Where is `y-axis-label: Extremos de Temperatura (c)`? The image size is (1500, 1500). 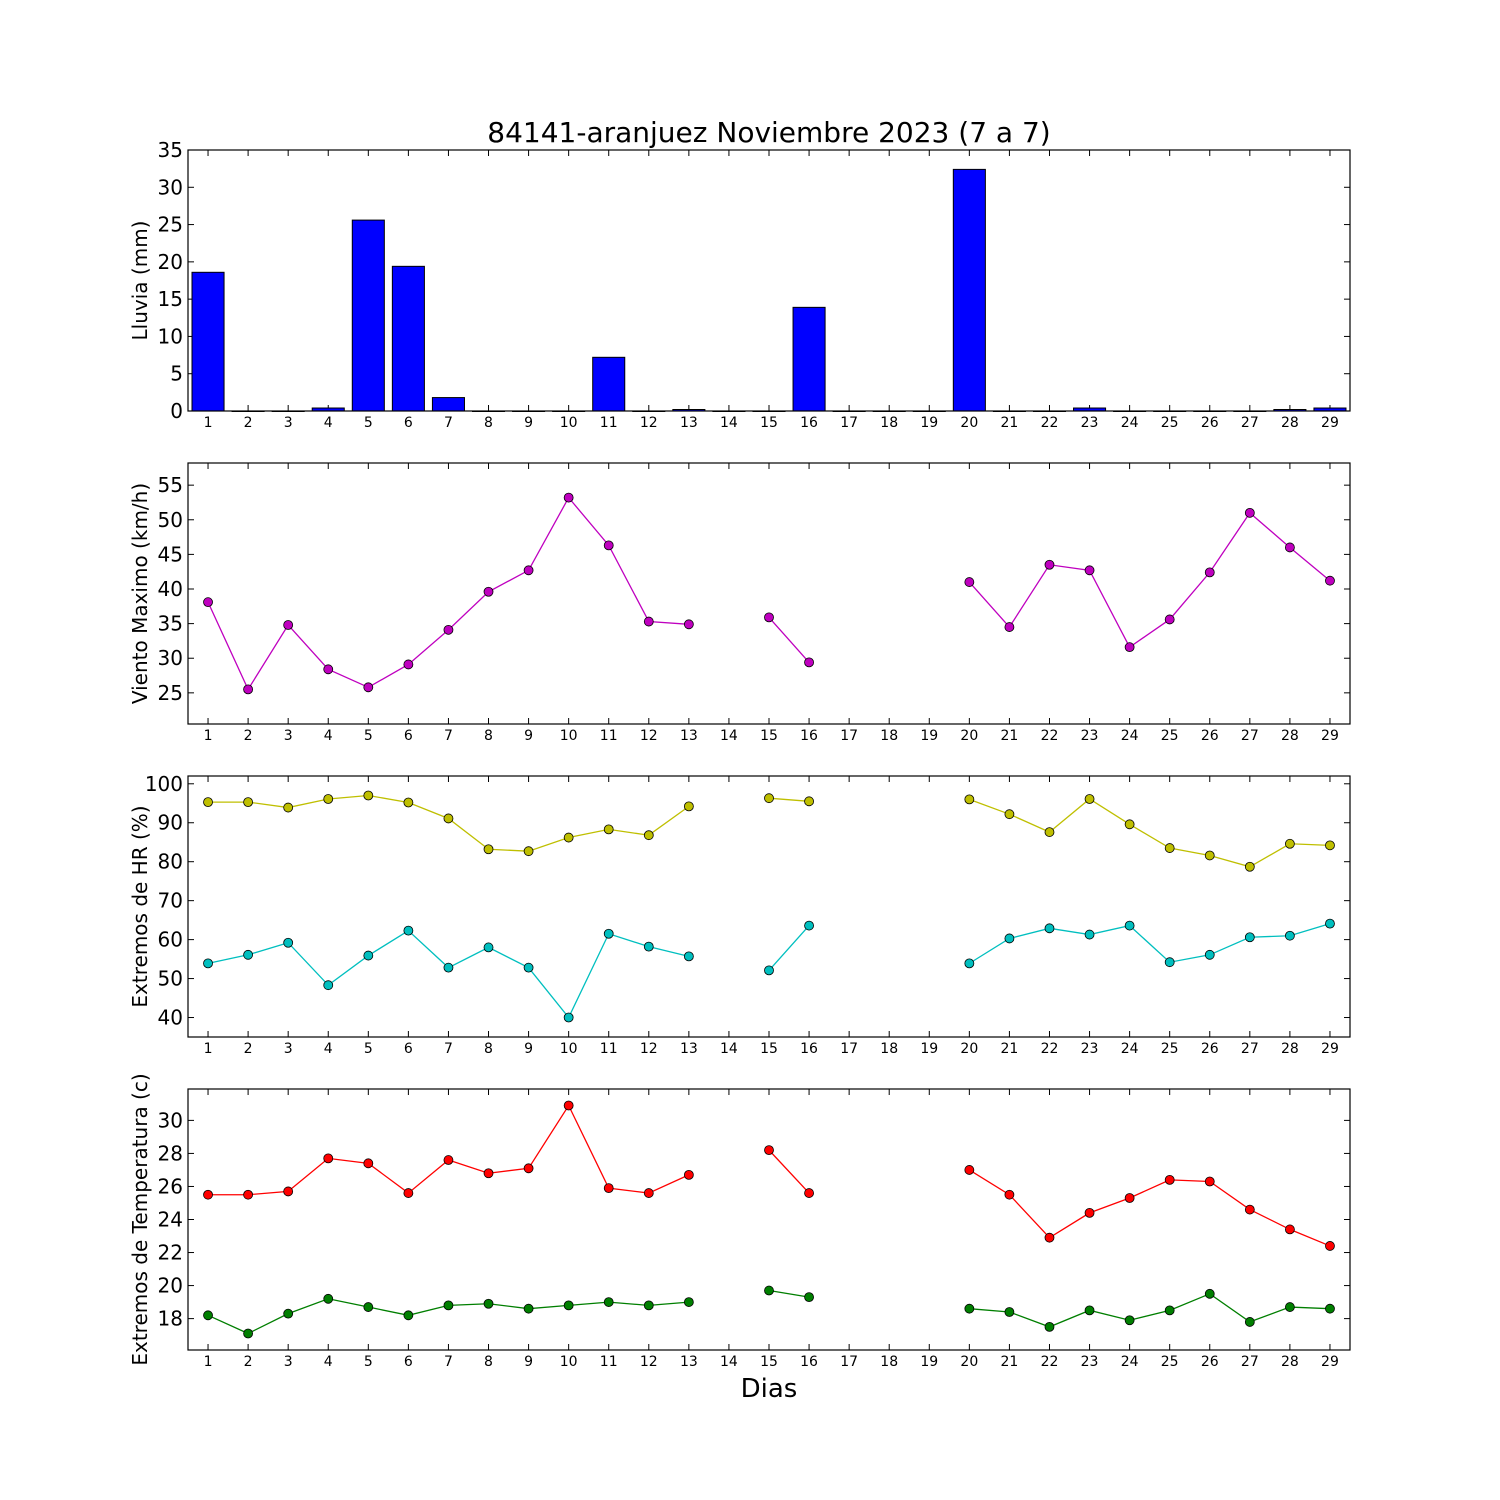
y-axis-label: Extremos de Temperatura (c) is located at coordinates (140, 1219).